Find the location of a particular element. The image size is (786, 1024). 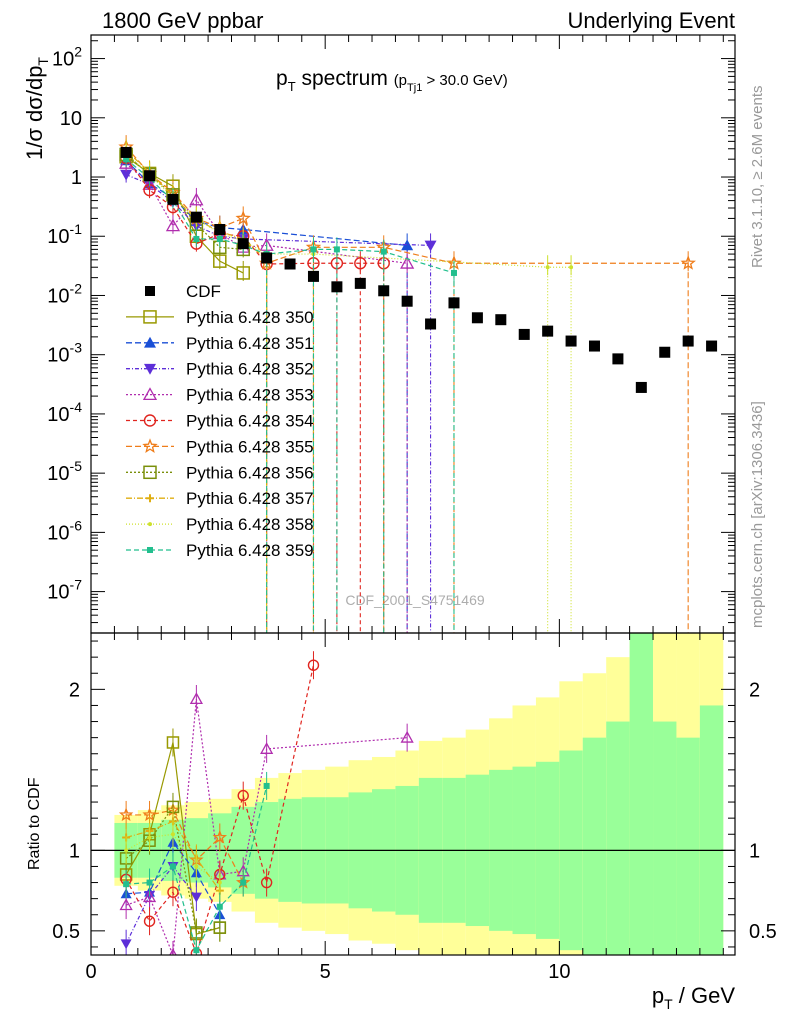

header-left: 1800 GeV ppbar is located at coordinates (182, 20).